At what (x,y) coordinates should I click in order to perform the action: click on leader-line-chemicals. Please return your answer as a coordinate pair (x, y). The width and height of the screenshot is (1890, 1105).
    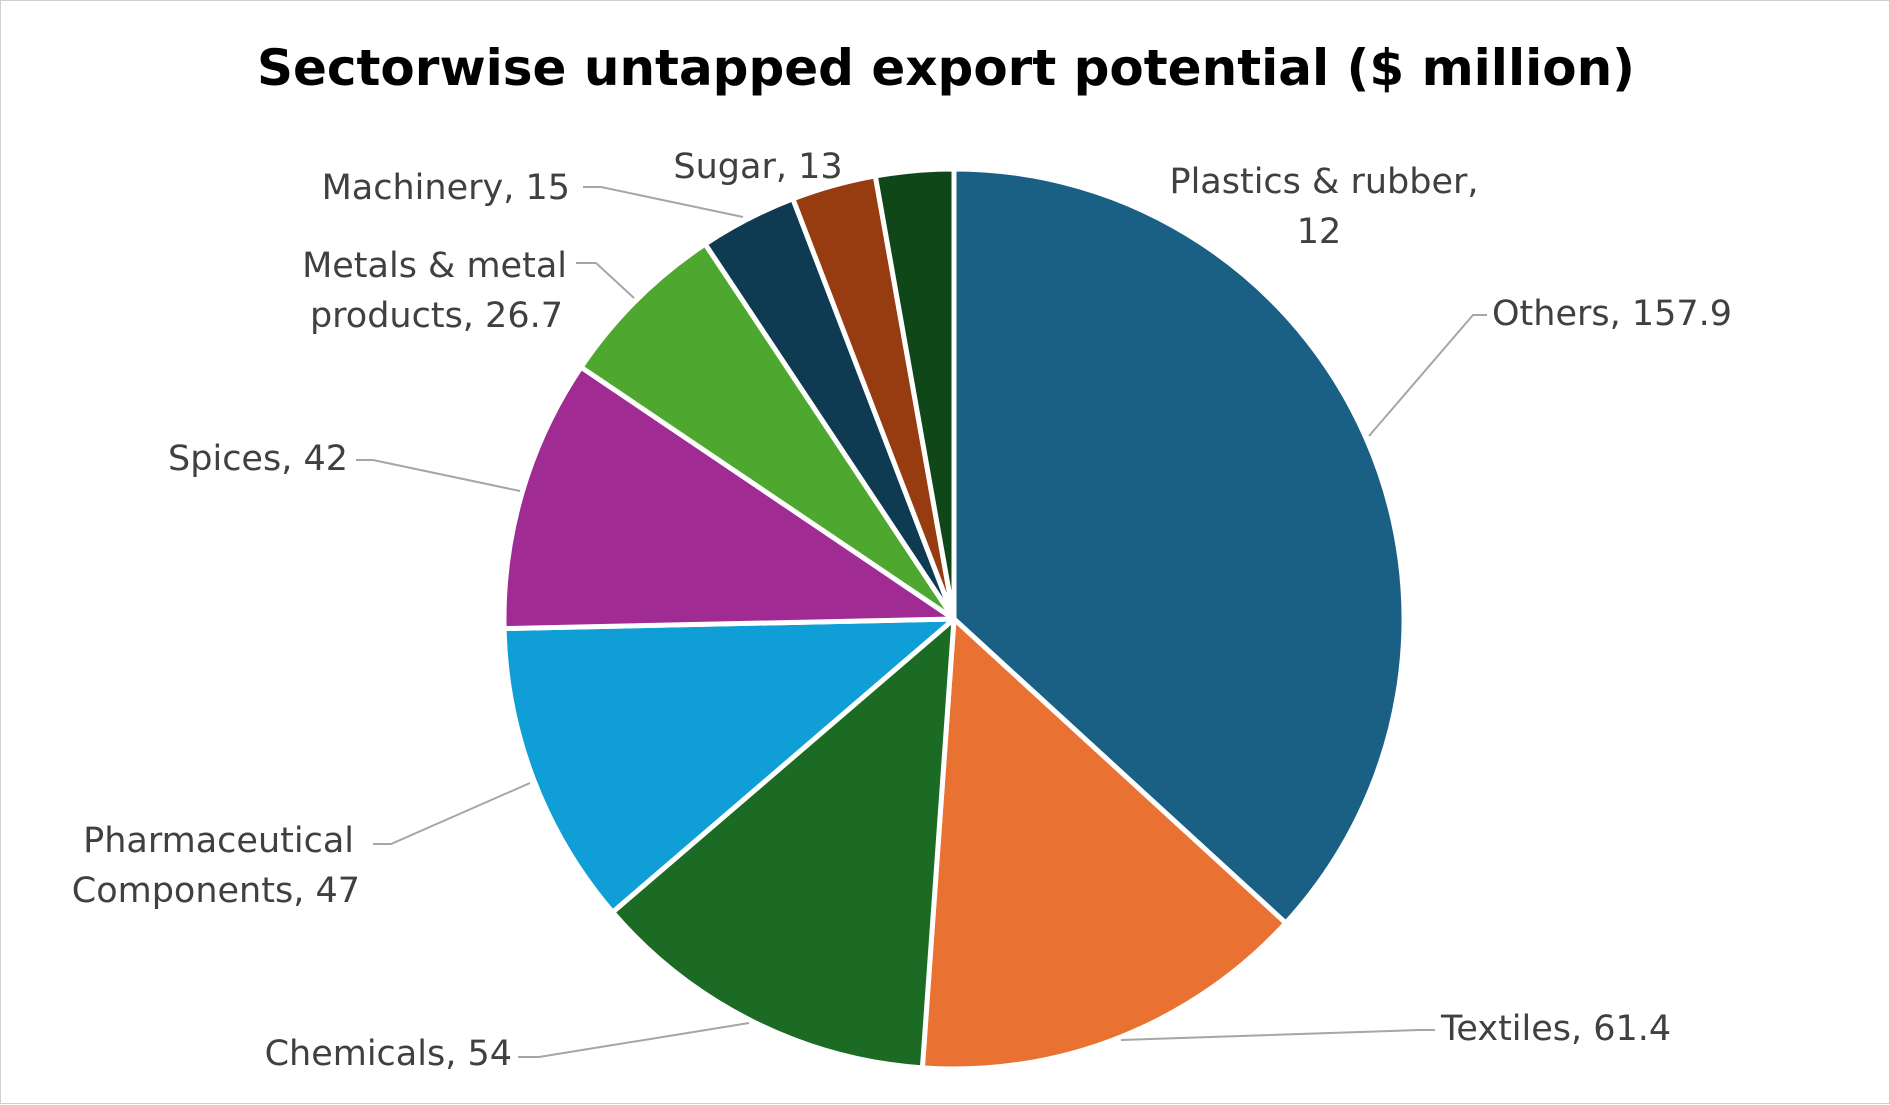
    Looking at the image, I should click on (634, 1040).